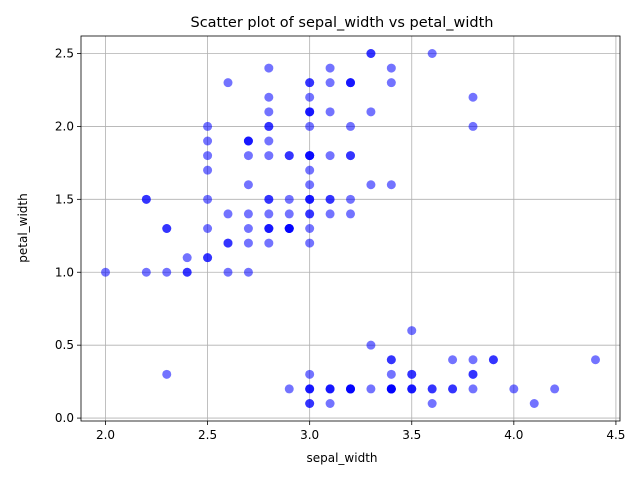  Describe the element at coordinates (513, 435) in the screenshot. I see `x-tick-label: 4.0` at that location.